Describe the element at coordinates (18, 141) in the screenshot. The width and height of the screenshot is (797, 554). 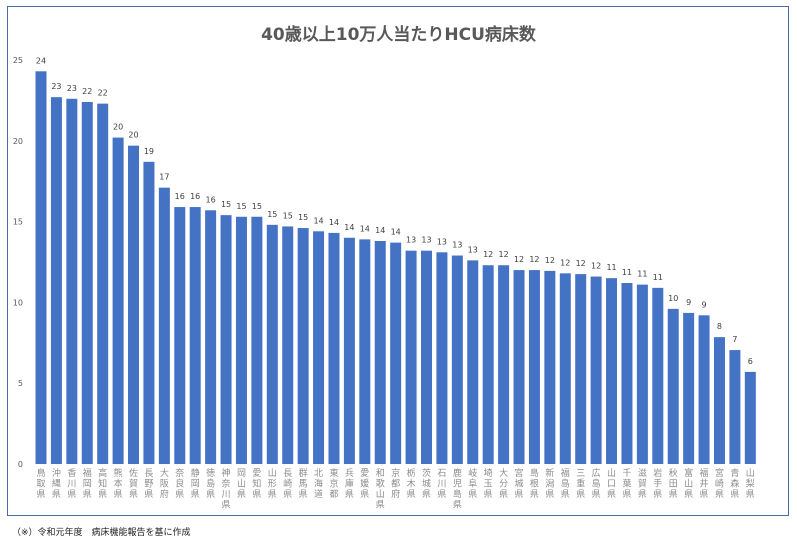
I see `y-tick-label: 20` at that location.